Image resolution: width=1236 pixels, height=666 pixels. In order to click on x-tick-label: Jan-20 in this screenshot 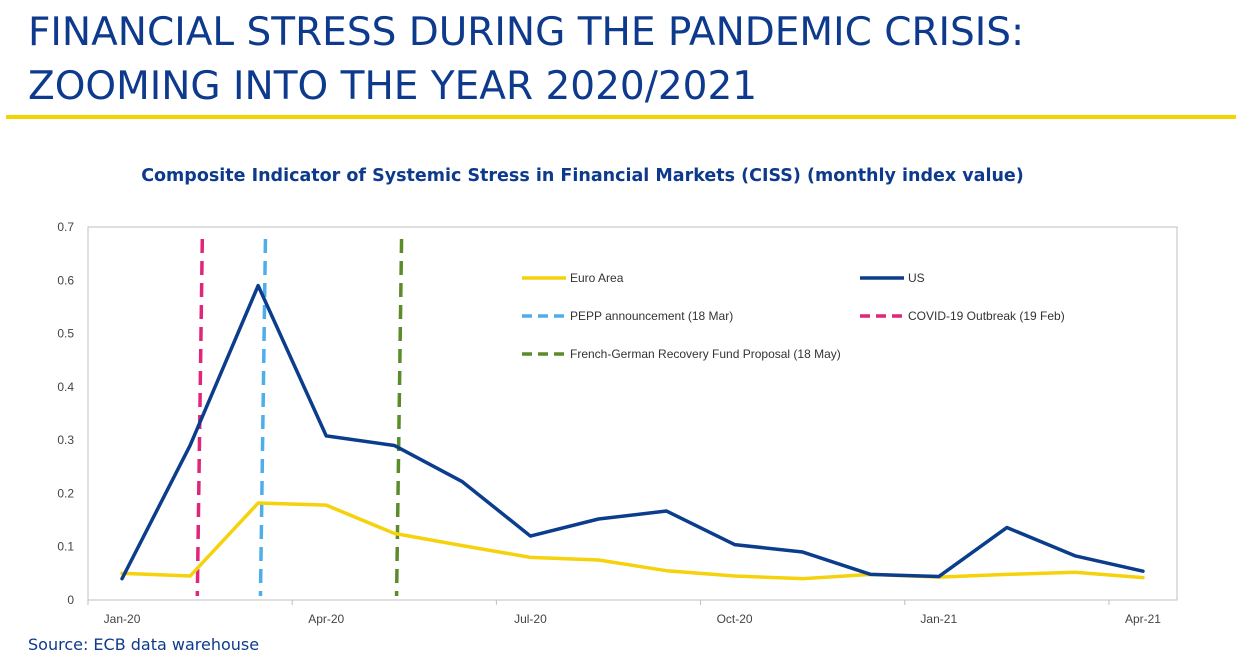, I will do `click(122, 619)`.